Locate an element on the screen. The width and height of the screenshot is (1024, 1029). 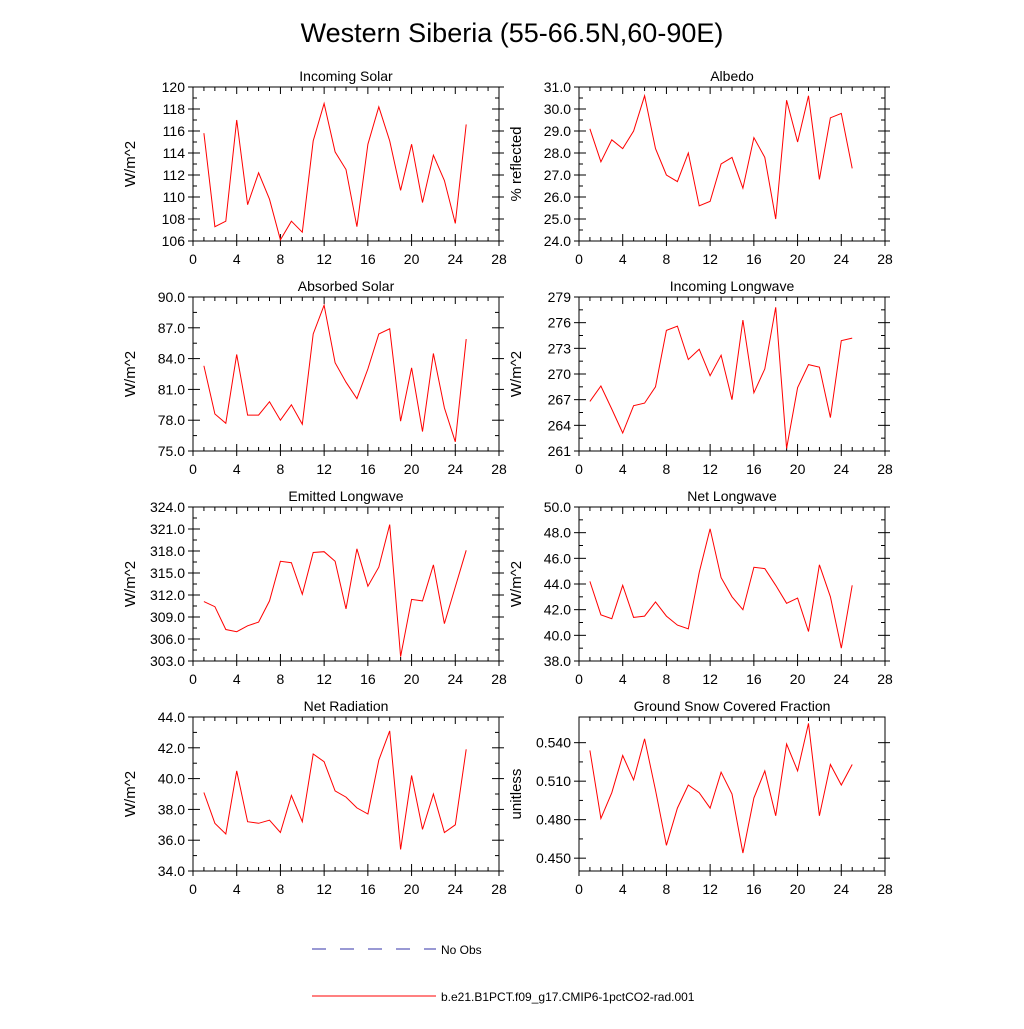
y-tick-label: 36.0 is located at coordinates (171, 840).